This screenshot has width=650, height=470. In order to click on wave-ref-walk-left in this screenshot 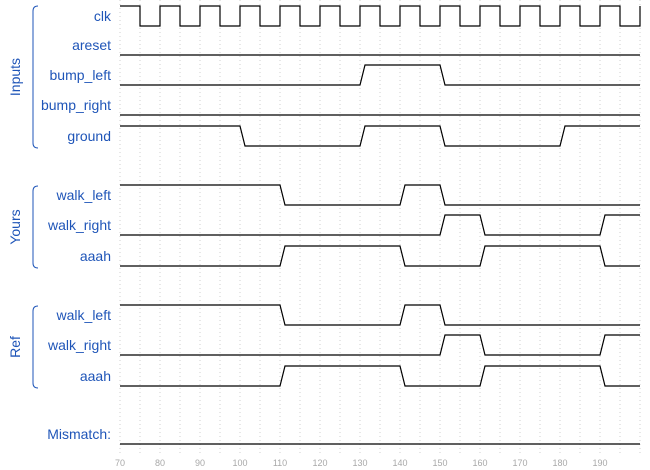, I will do `click(380, 315)`.